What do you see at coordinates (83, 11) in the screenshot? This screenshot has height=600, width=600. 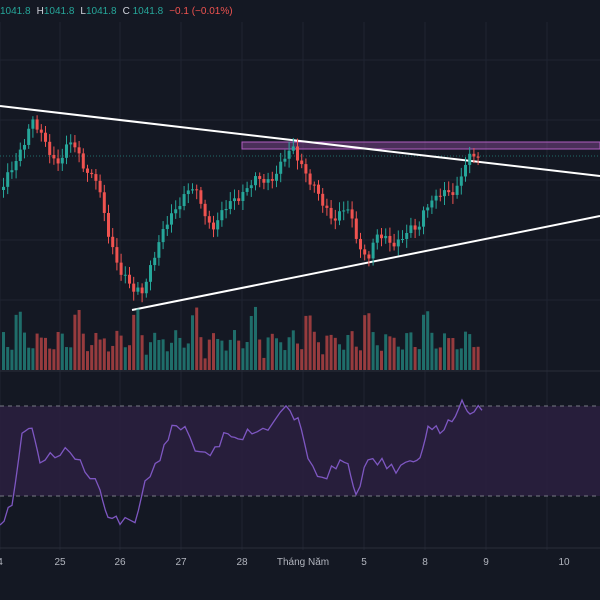 I see `low-label: L` at bounding box center [83, 11].